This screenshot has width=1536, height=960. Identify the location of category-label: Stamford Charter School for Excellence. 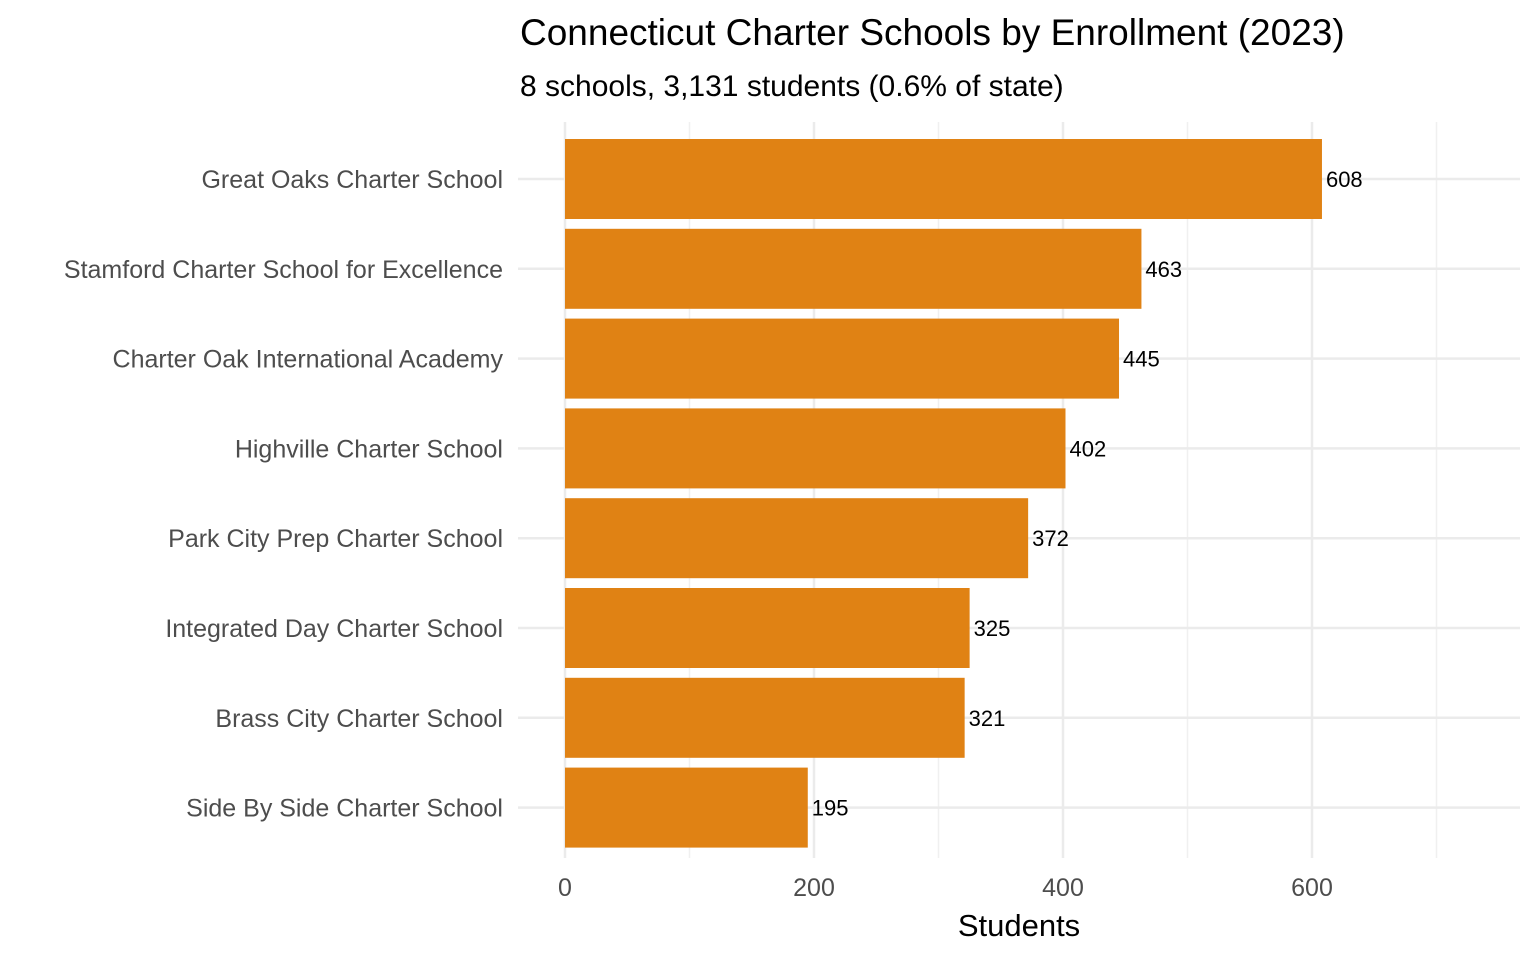
(283, 270).